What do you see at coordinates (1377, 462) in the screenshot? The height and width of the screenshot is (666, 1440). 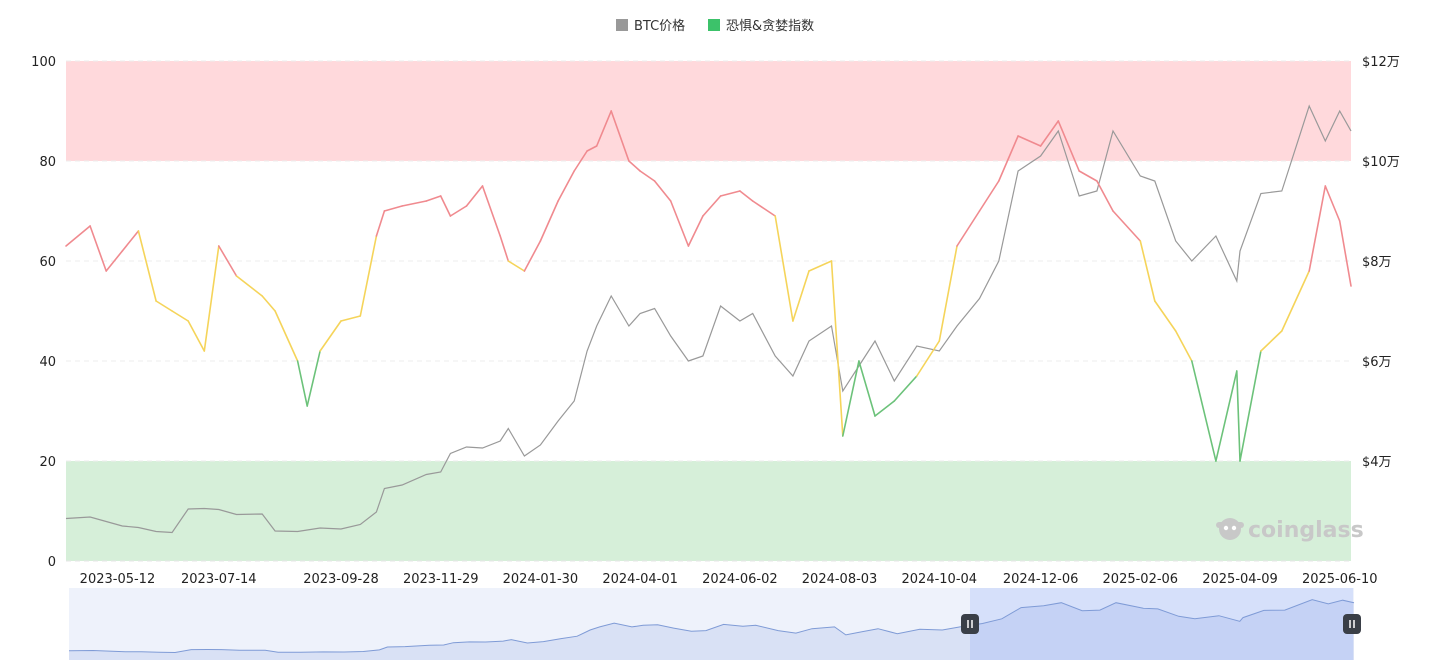 I see `y-right-tick-label-0: $4万` at bounding box center [1377, 462].